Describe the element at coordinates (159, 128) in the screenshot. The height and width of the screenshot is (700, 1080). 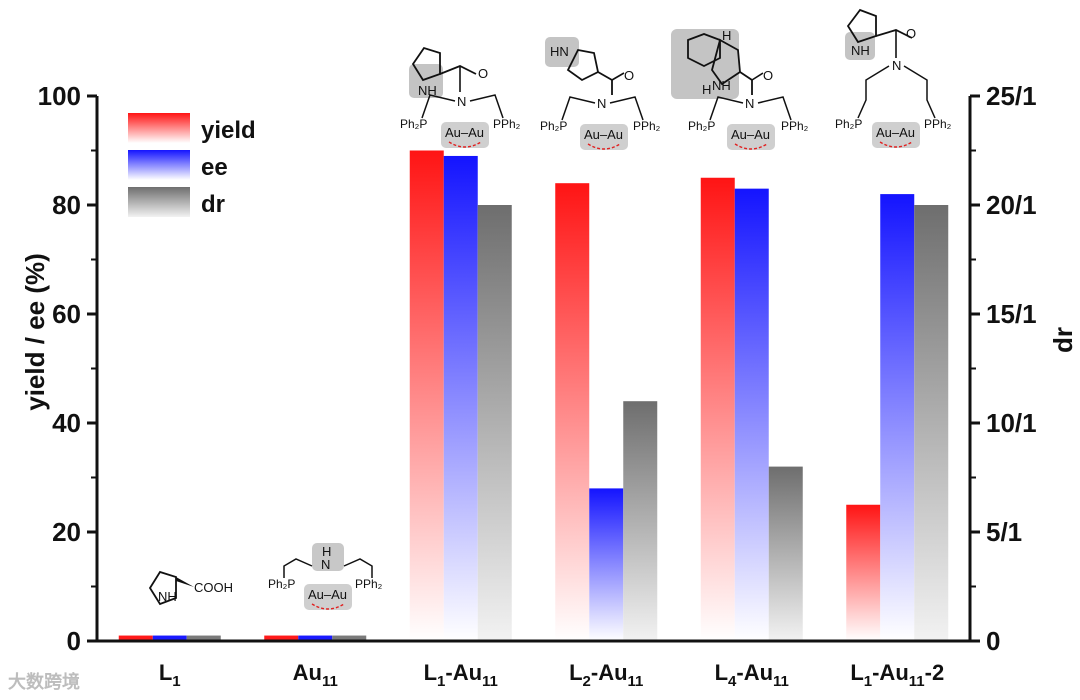
I see `legend-swatch-yield` at that location.